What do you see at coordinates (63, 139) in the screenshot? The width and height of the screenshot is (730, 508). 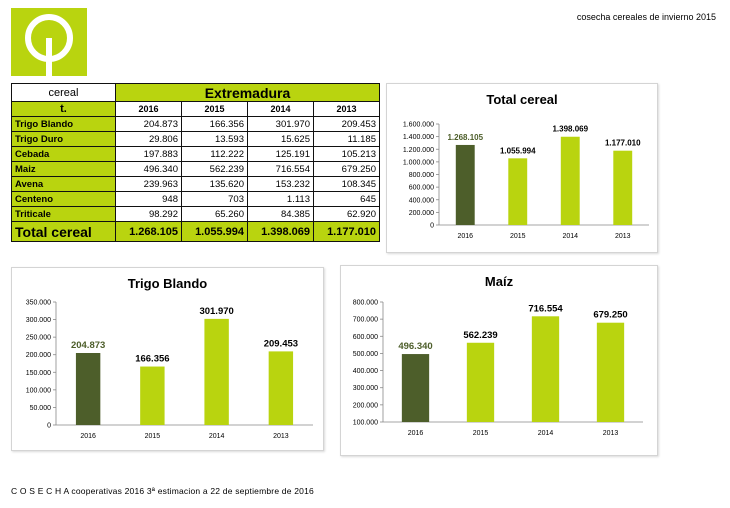 I see `row-label: Trigo Duro` at bounding box center [63, 139].